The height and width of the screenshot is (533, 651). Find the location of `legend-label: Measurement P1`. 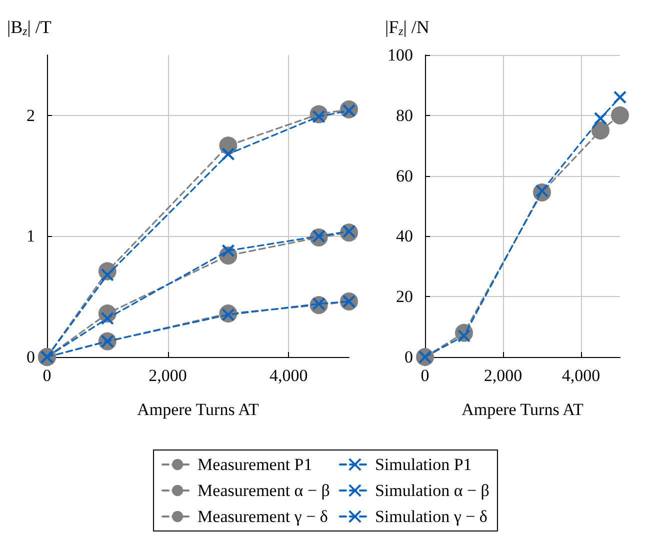

legend-label: Measurement P1 is located at coordinates (255, 464).